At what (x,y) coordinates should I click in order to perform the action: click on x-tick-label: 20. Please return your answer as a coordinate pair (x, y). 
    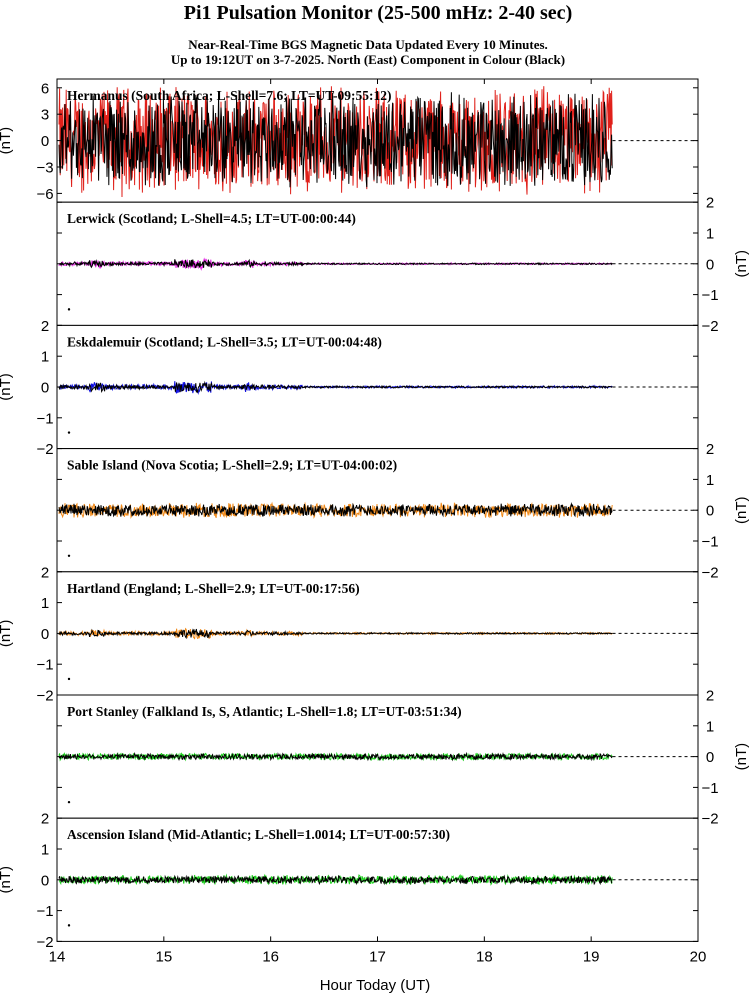
    Looking at the image, I should click on (698, 956).